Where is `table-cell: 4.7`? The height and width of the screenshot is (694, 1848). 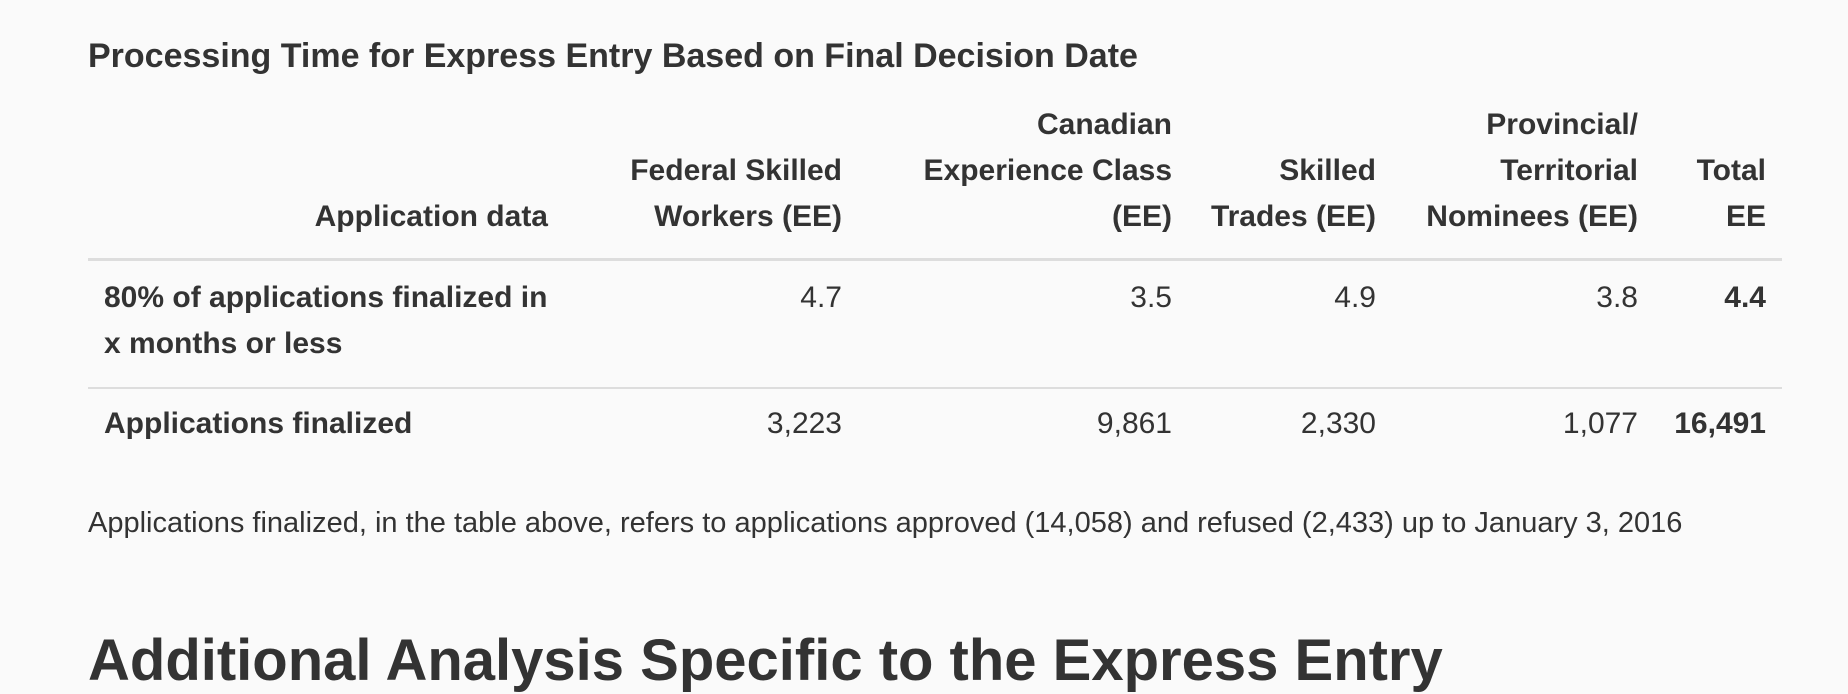 table-cell: 4.7 is located at coordinates (711, 324).